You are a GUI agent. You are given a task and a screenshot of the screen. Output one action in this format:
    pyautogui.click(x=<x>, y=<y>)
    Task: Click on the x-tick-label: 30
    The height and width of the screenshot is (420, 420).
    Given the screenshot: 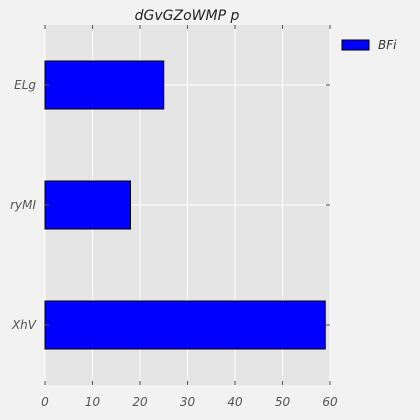 What is the action you would take?
    pyautogui.click(x=188, y=402)
    